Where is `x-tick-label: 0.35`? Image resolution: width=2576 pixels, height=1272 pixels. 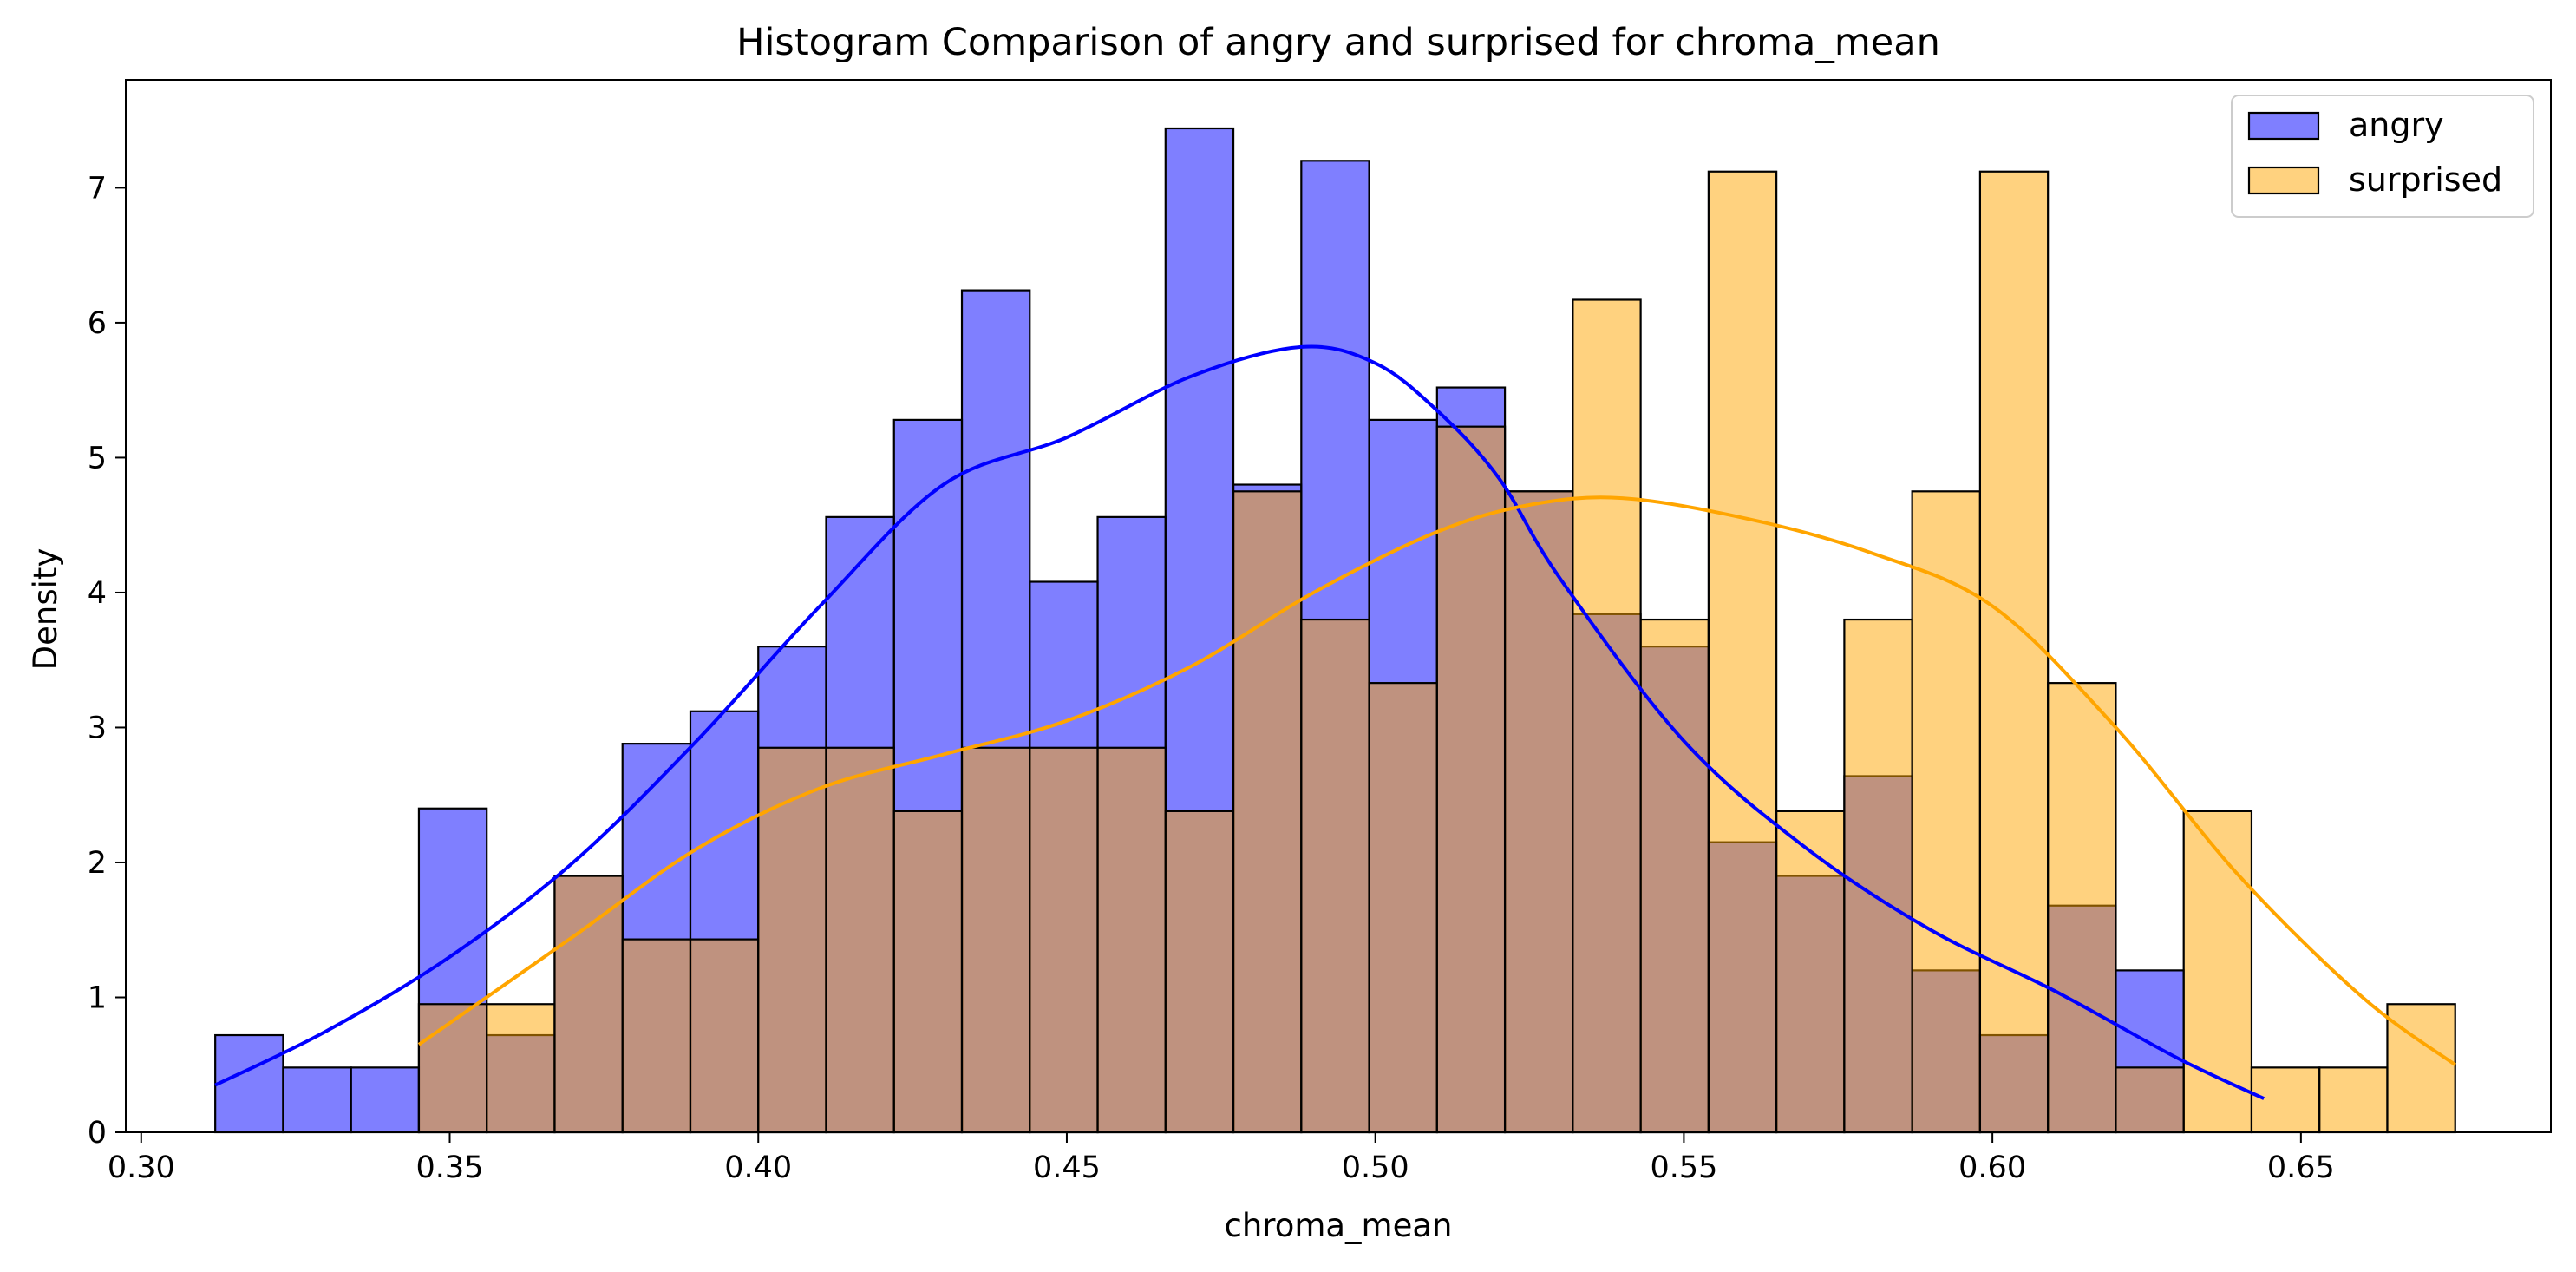
x-tick-label: 0.35 is located at coordinates (450, 1168).